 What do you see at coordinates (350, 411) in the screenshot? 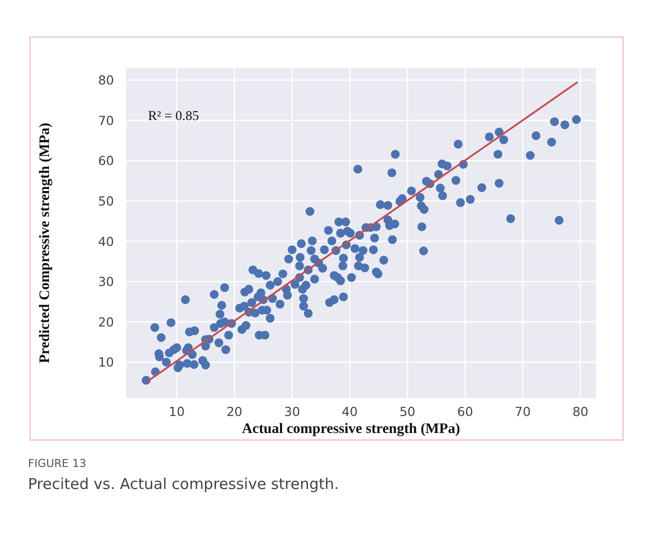
I see `x-tick-label: 40` at bounding box center [350, 411].